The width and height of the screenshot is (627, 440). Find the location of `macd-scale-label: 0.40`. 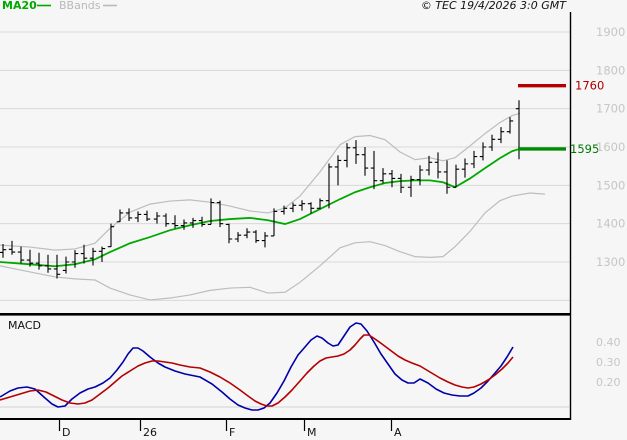

macd-scale-label: 0.40 is located at coordinates (608, 342).